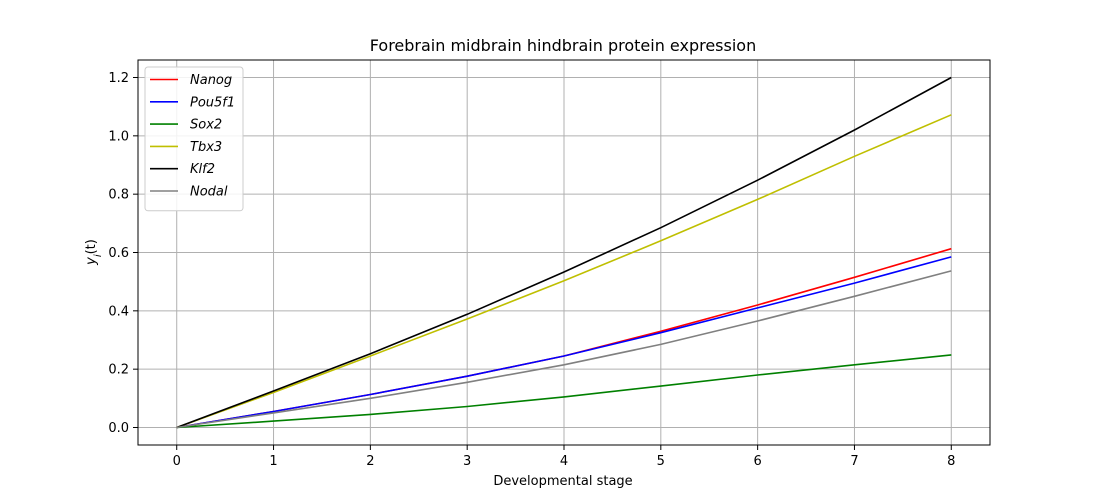  What do you see at coordinates (94, 252) in the screenshot?
I see `y-axis-label: yi(t)` at bounding box center [94, 252].